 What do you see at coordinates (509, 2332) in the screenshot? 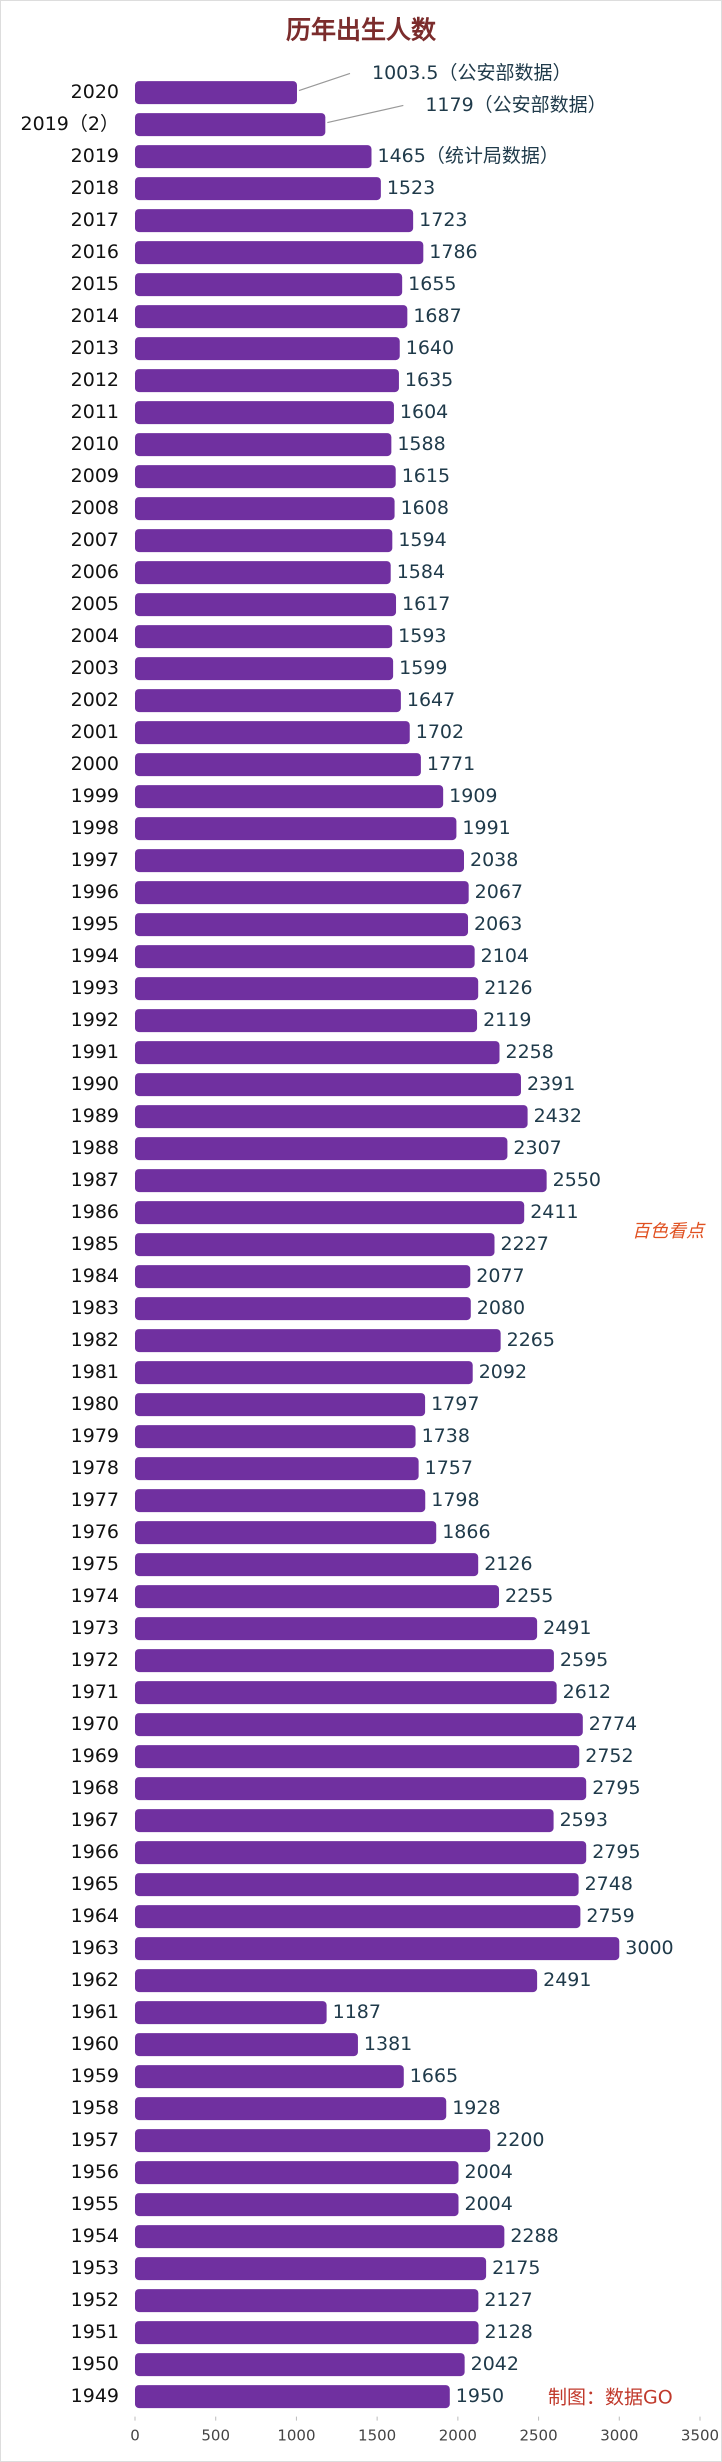
I see `value-label: 2128` at bounding box center [509, 2332].